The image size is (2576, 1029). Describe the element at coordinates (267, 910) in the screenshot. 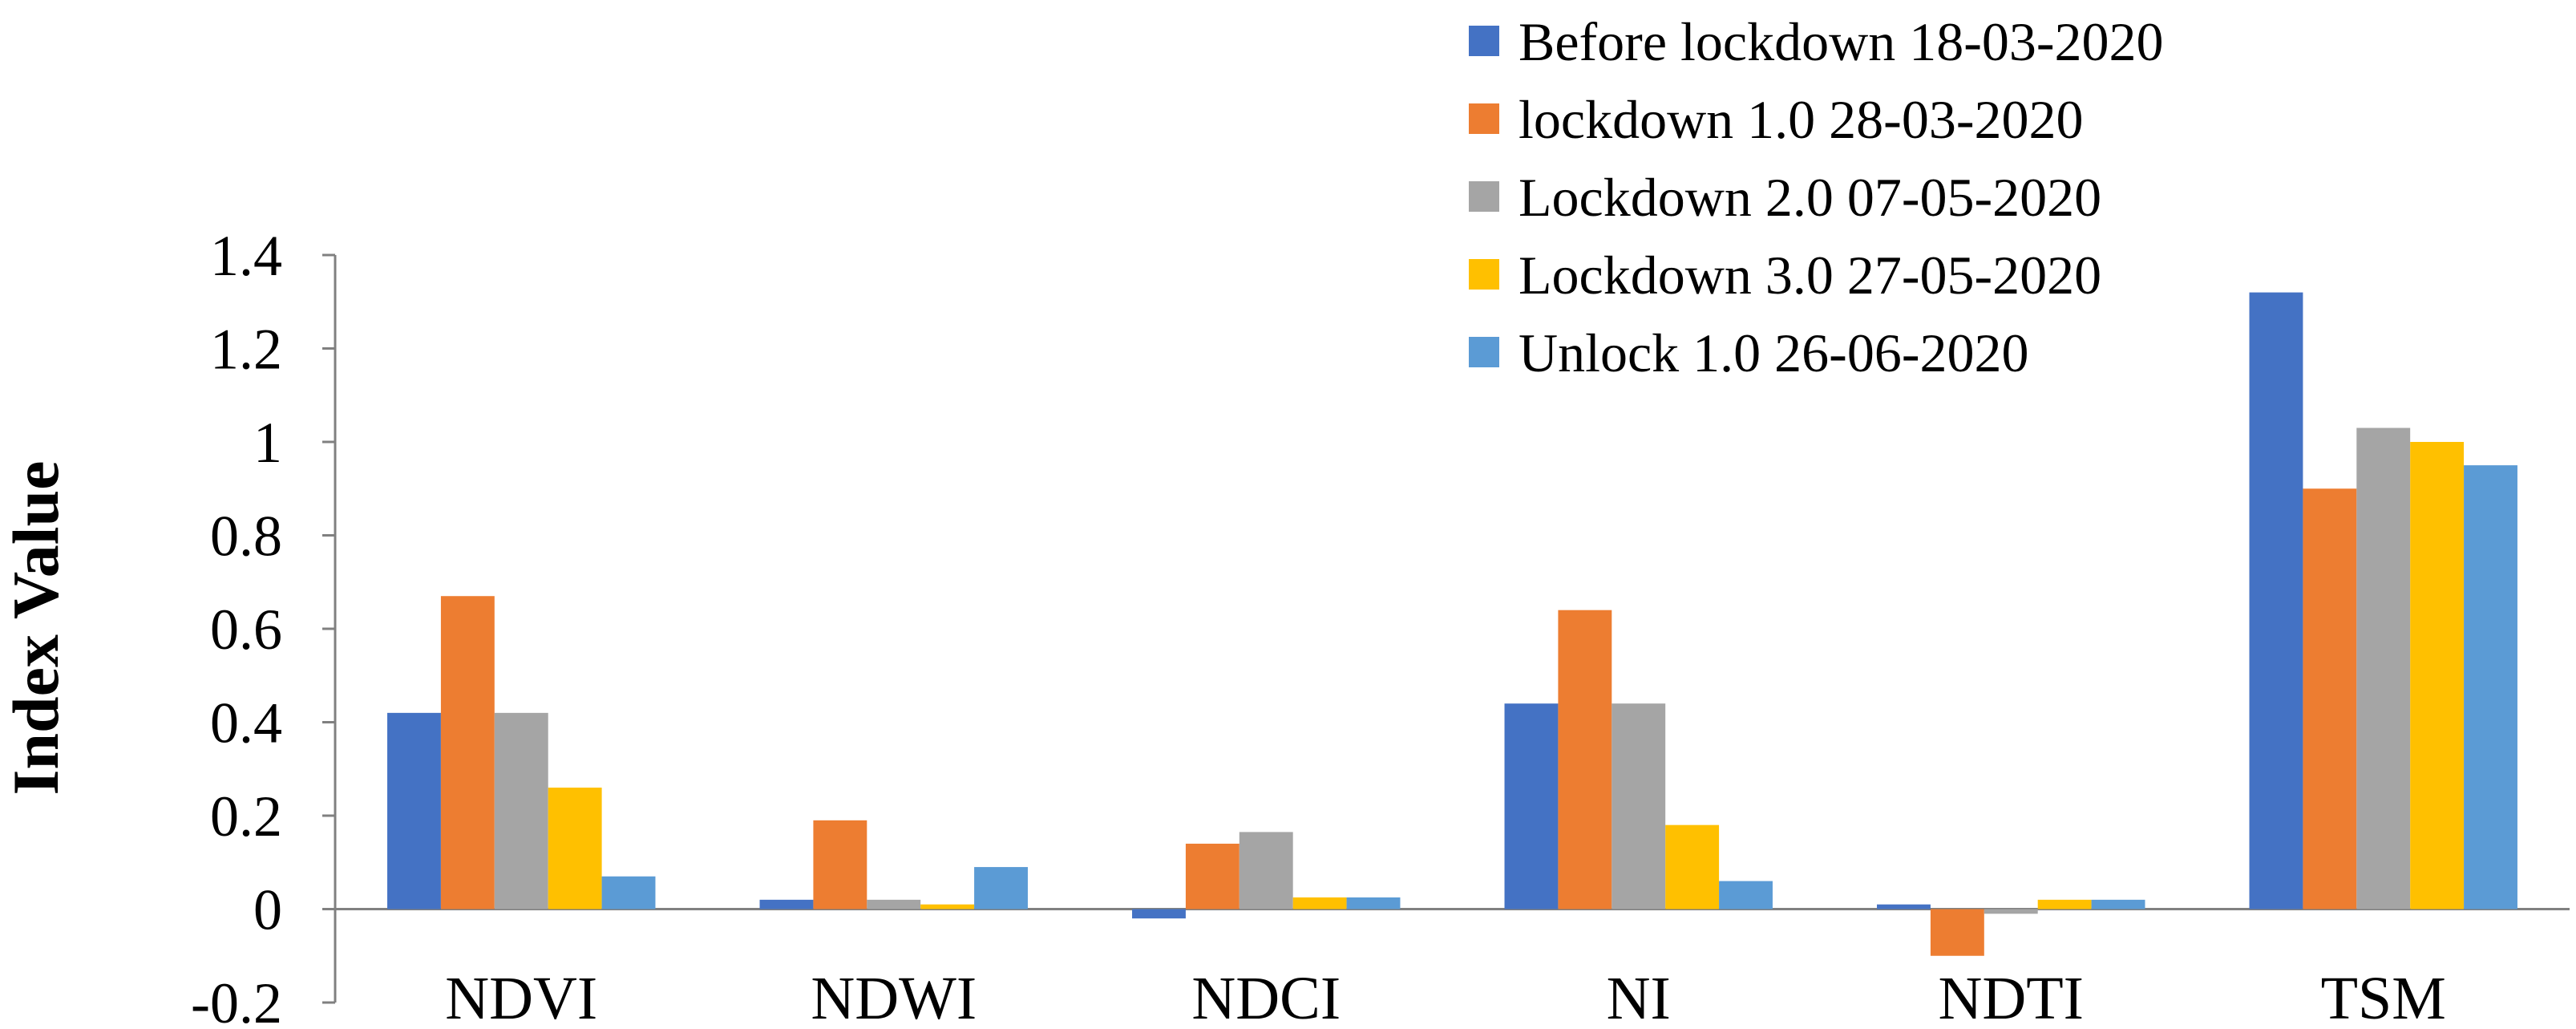

I see `y-tick-label: 0` at that location.